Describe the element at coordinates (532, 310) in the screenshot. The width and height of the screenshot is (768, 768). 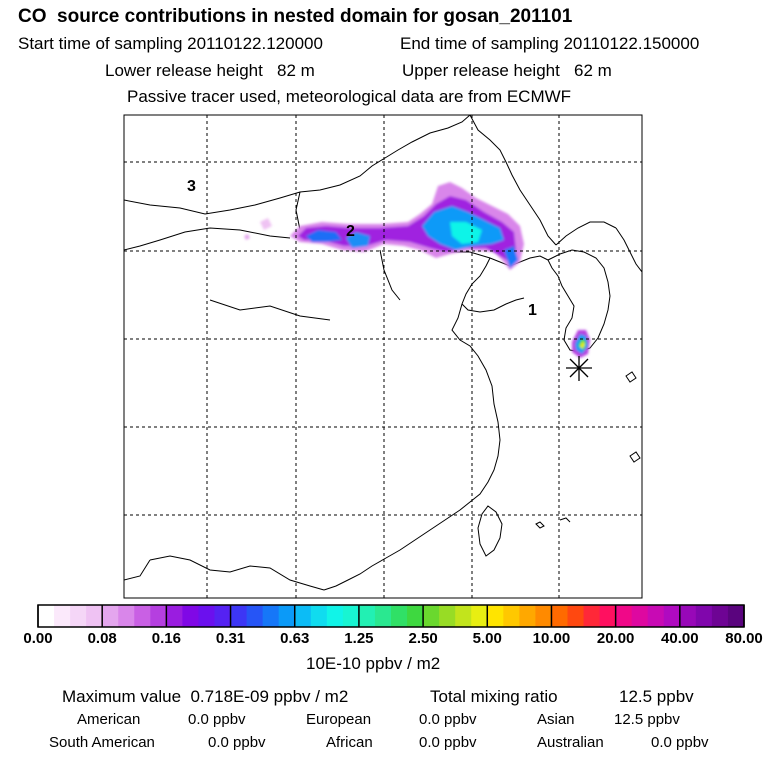
I see `region-label-1: 1` at that location.